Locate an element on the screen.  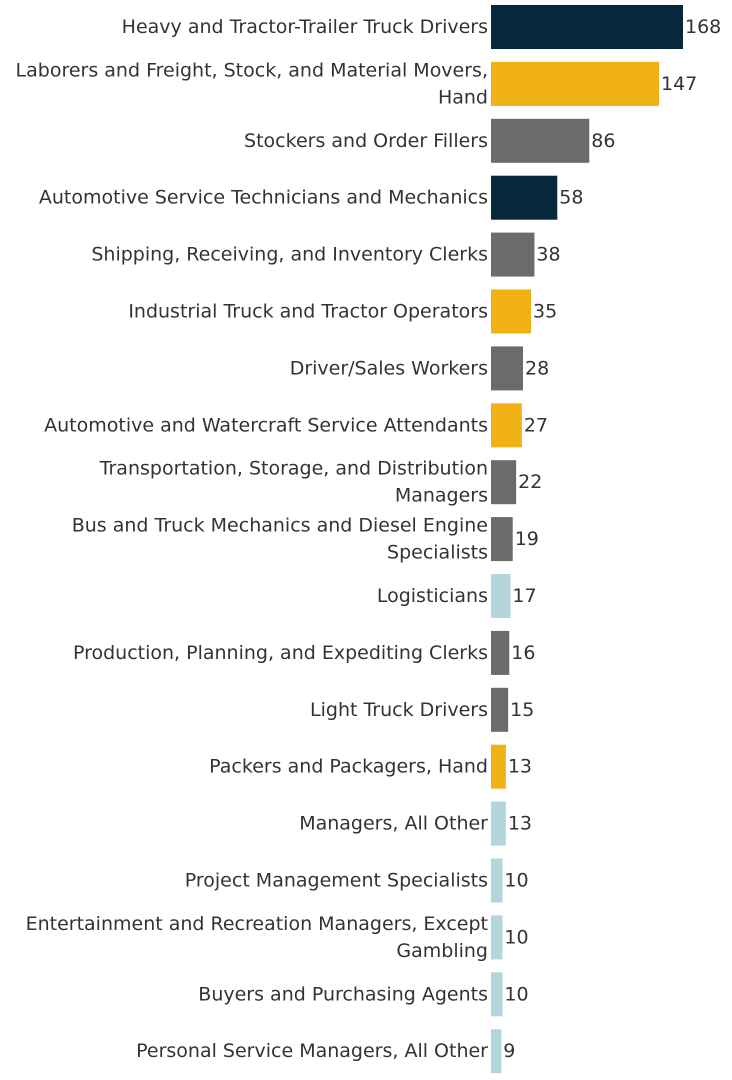
value-label: 168 is located at coordinates (703, 27).